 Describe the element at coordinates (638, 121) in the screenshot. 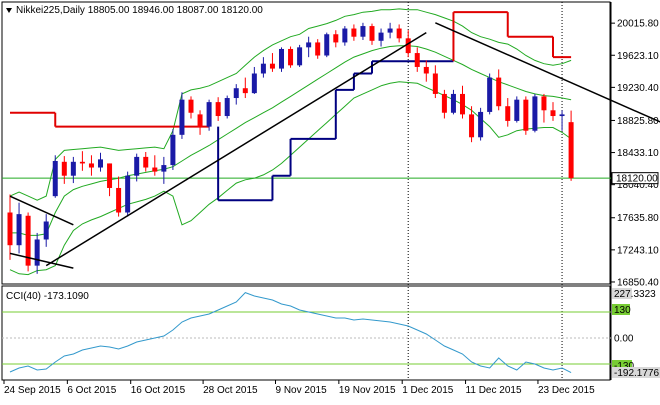

I see `price-tick-label: 18825.80` at that location.